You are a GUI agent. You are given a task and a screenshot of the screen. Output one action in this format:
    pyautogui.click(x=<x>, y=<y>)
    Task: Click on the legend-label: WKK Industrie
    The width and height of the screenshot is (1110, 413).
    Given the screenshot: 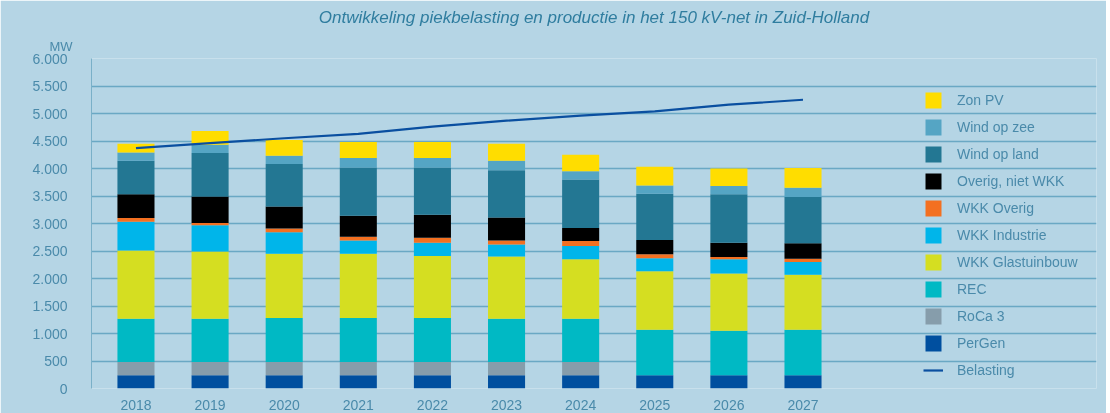 What is the action you would take?
    pyautogui.click(x=1002, y=235)
    